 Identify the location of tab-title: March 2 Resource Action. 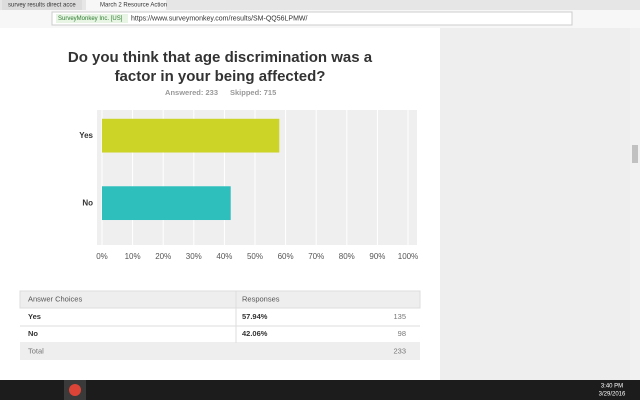
(133, 6).